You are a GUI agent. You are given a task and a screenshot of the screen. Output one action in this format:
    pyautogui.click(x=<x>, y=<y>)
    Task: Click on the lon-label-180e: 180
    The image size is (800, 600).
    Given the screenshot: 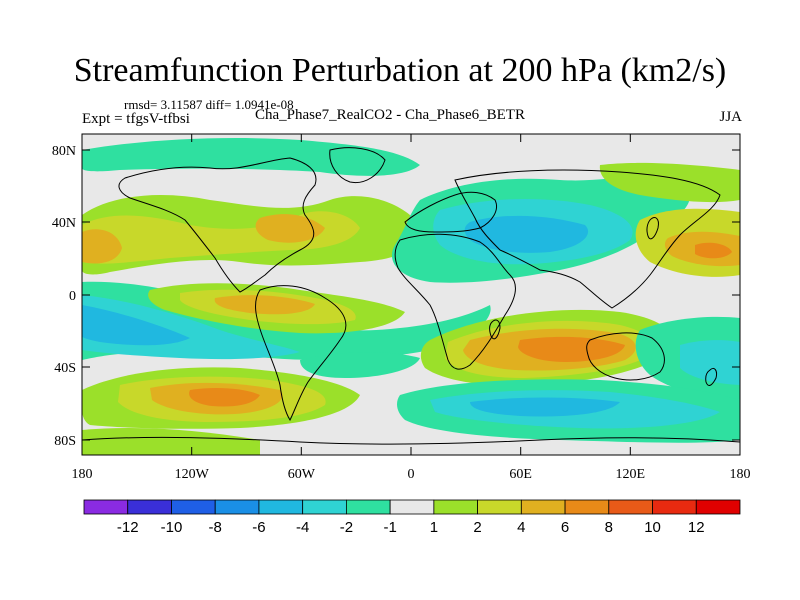 What is the action you would take?
    pyautogui.click(x=740, y=474)
    